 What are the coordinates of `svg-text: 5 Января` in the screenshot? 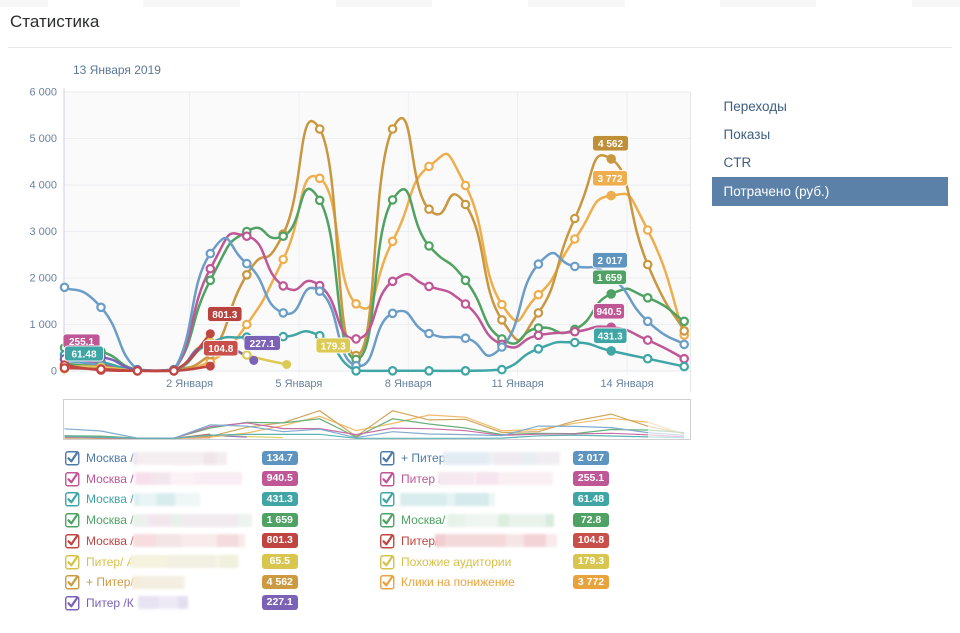 It's located at (298, 384).